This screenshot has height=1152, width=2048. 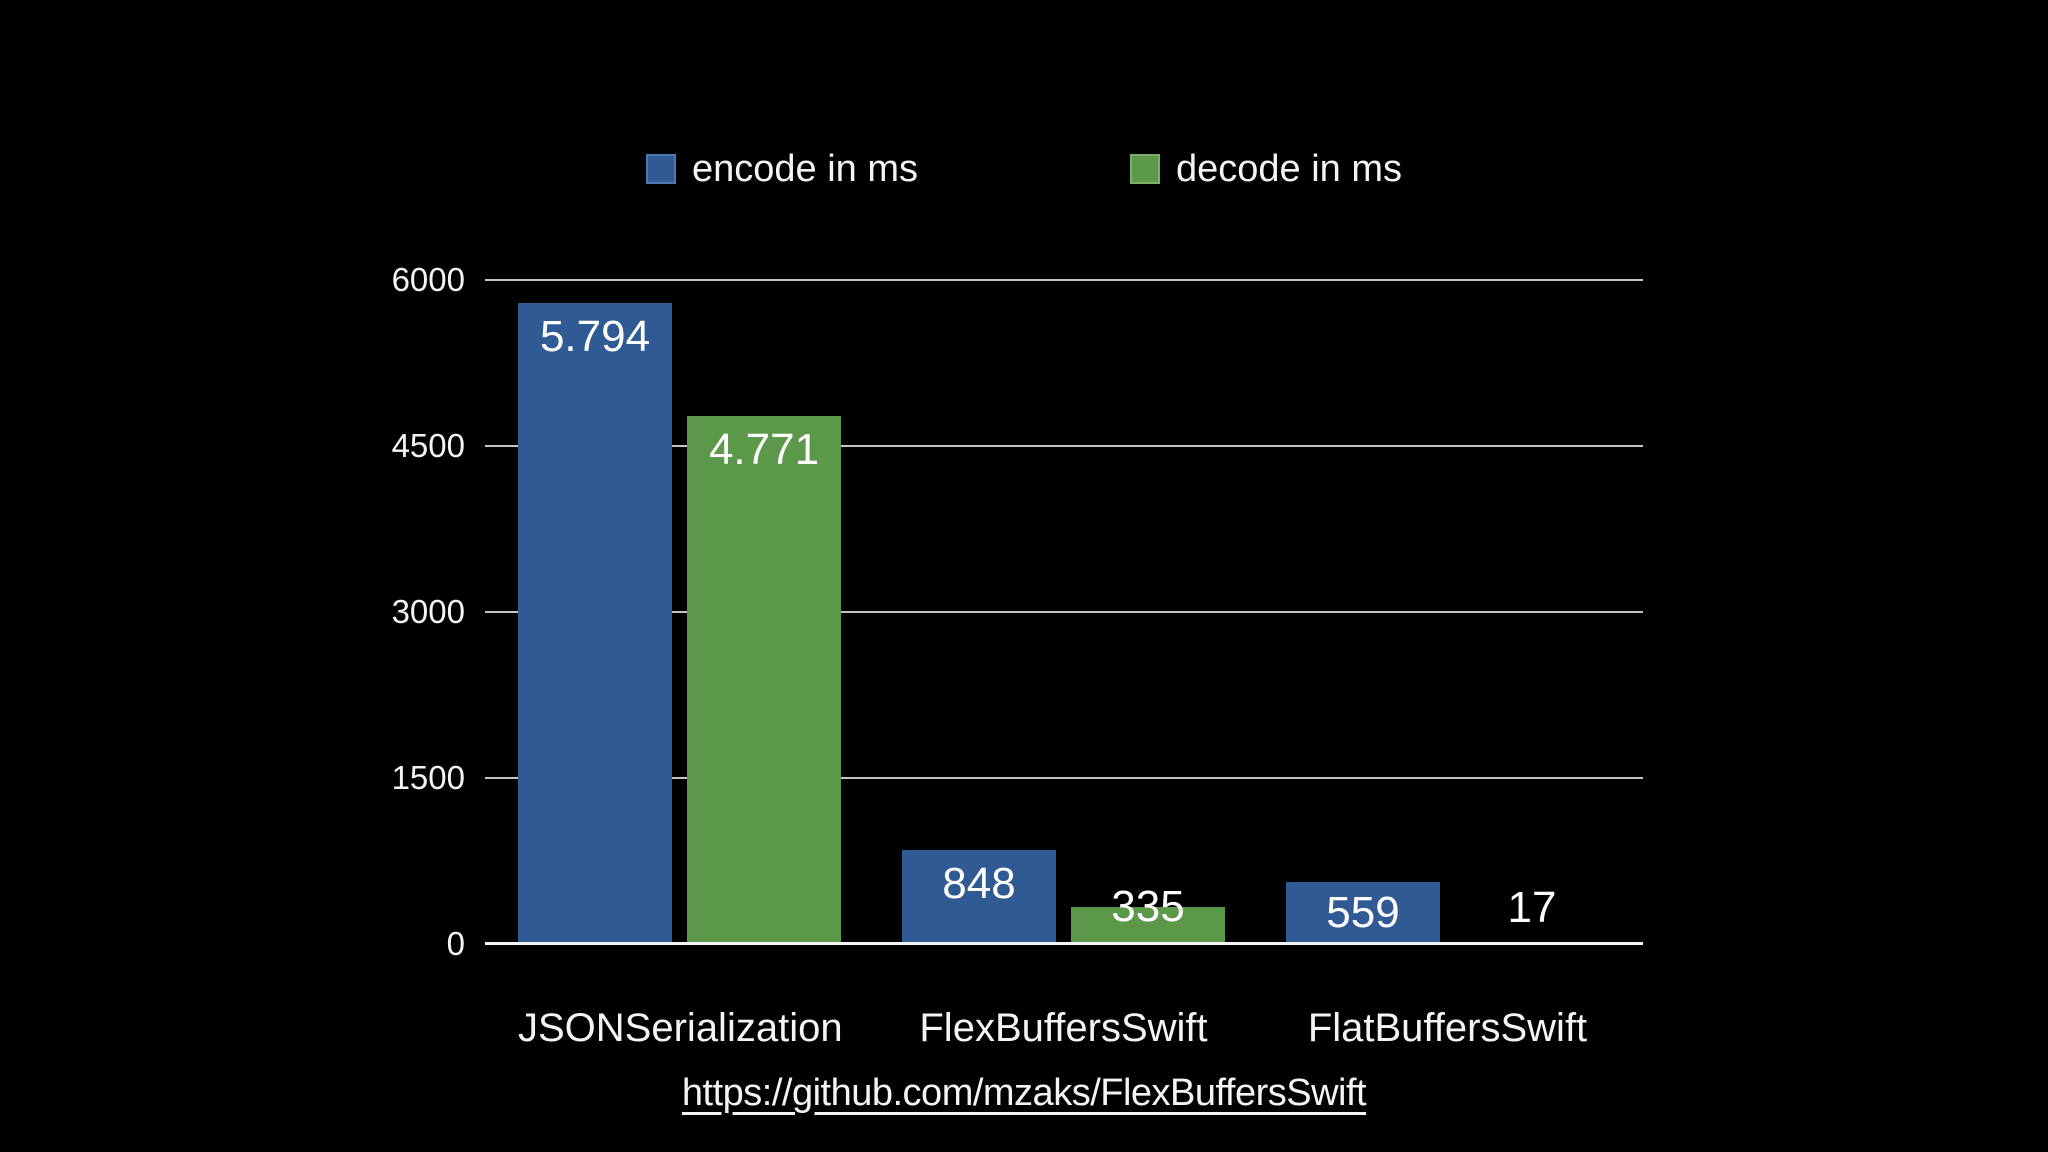 I want to click on x-axis-line, so click(x=1064, y=943).